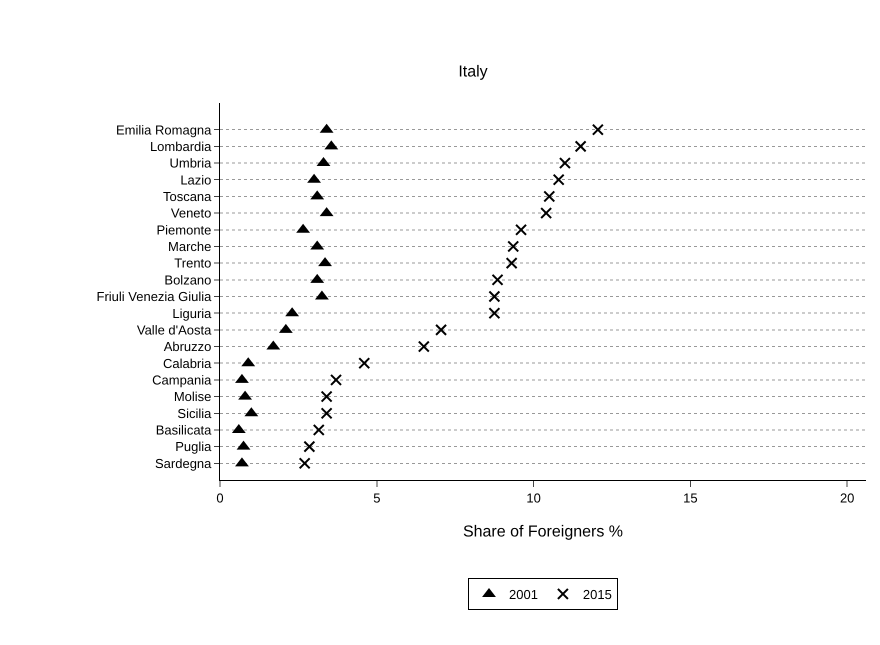 The width and height of the screenshot is (880, 645). I want to click on y-tick-label: Veneto, so click(191, 213).